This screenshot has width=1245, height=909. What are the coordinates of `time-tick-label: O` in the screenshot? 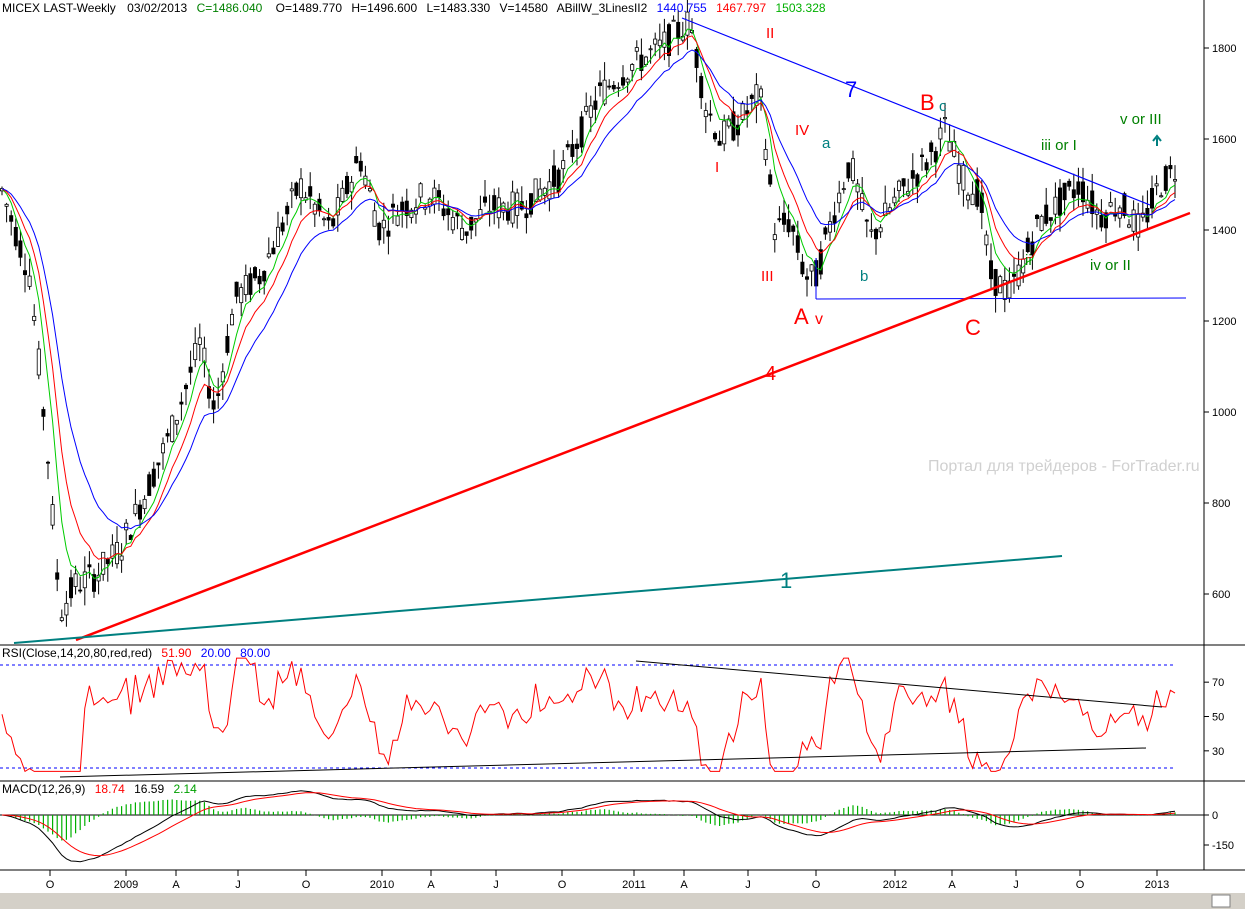 It's located at (50, 885).